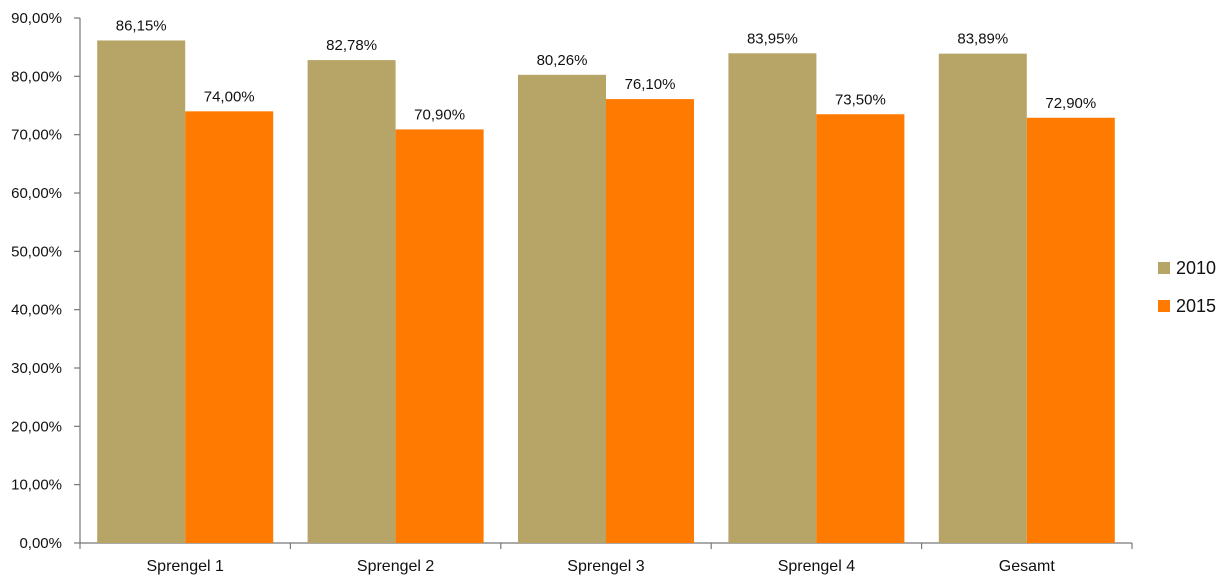 This screenshot has height=578, width=1220. Describe the element at coordinates (36, 76) in the screenshot. I see `y-tick-label: 80,00%` at that location.